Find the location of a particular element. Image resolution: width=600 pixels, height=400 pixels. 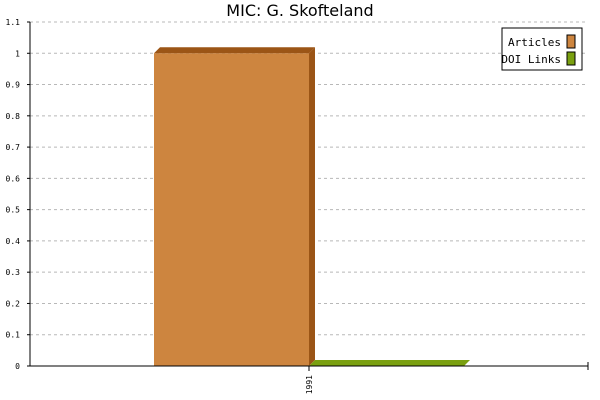

bar-doi-links-1991 is located at coordinates (389, 363).